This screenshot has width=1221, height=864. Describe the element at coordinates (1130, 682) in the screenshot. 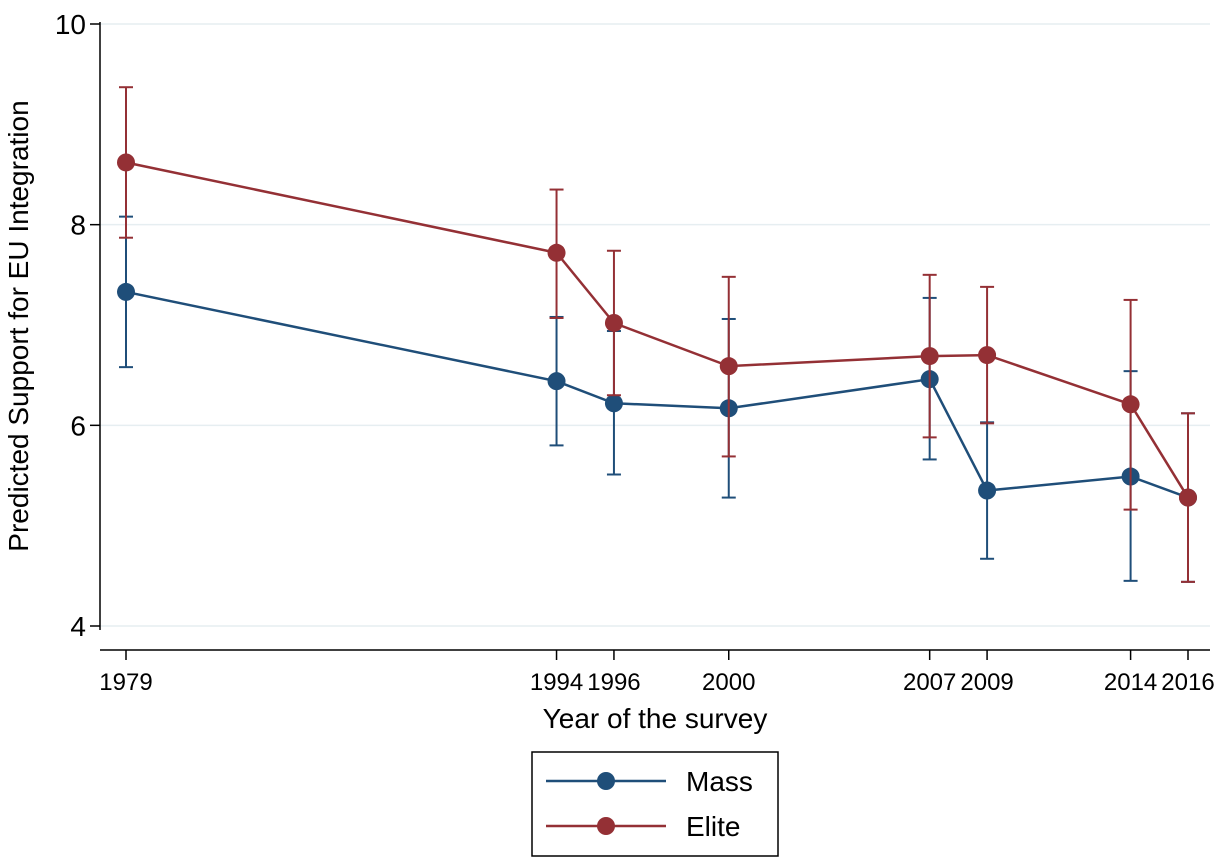

I see `x-tick-label: 2014` at that location.